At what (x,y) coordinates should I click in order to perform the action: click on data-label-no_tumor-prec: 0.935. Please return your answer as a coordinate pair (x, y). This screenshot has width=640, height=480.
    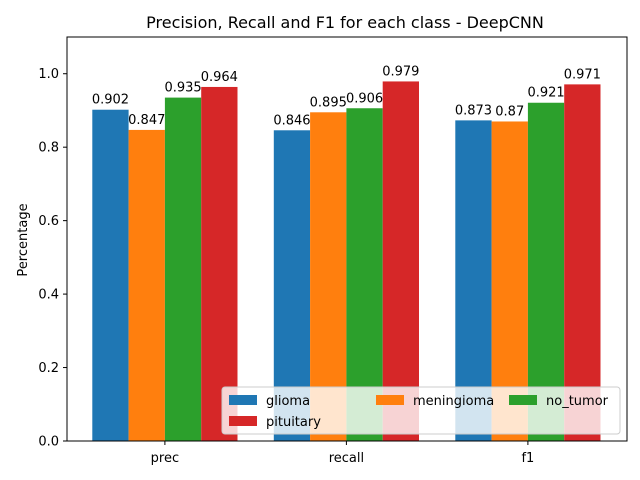
    Looking at the image, I should click on (182, 88).